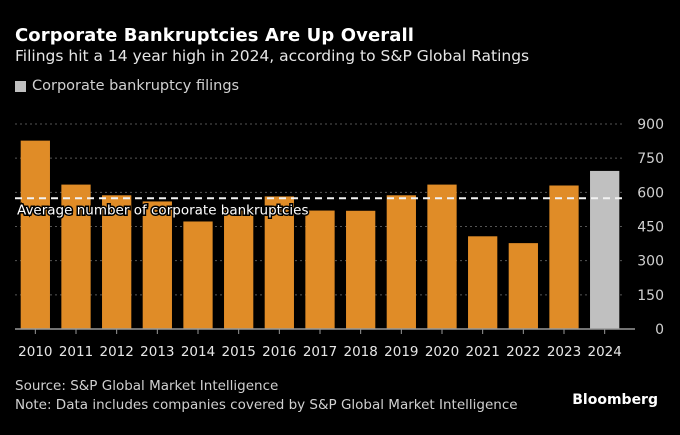  I want to click on chart-title: Corporate Bankruptcies Are Up Overall, so click(215, 35).